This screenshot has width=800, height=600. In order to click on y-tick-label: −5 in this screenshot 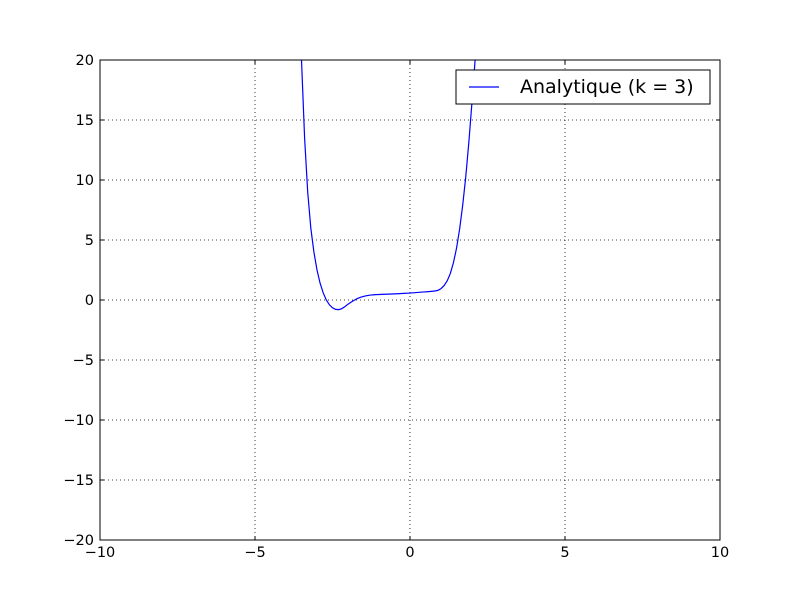, I will do `click(83, 361)`.